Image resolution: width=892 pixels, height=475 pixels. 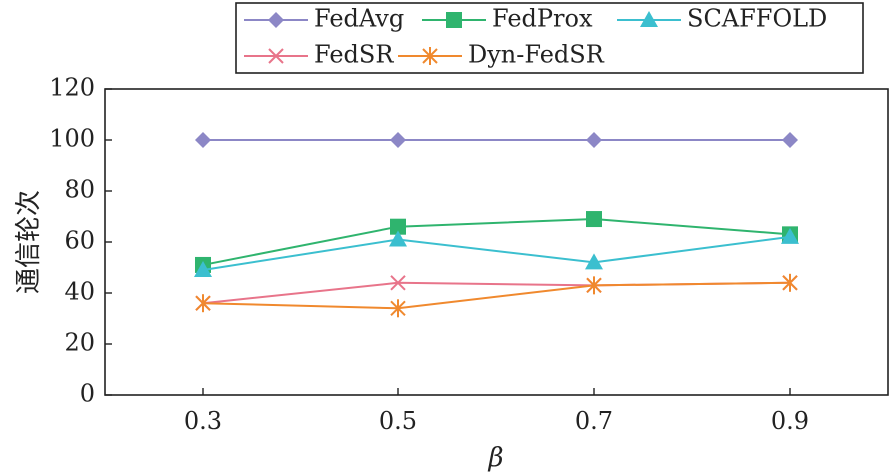 I want to click on series-fedavg, so click(x=496, y=140).